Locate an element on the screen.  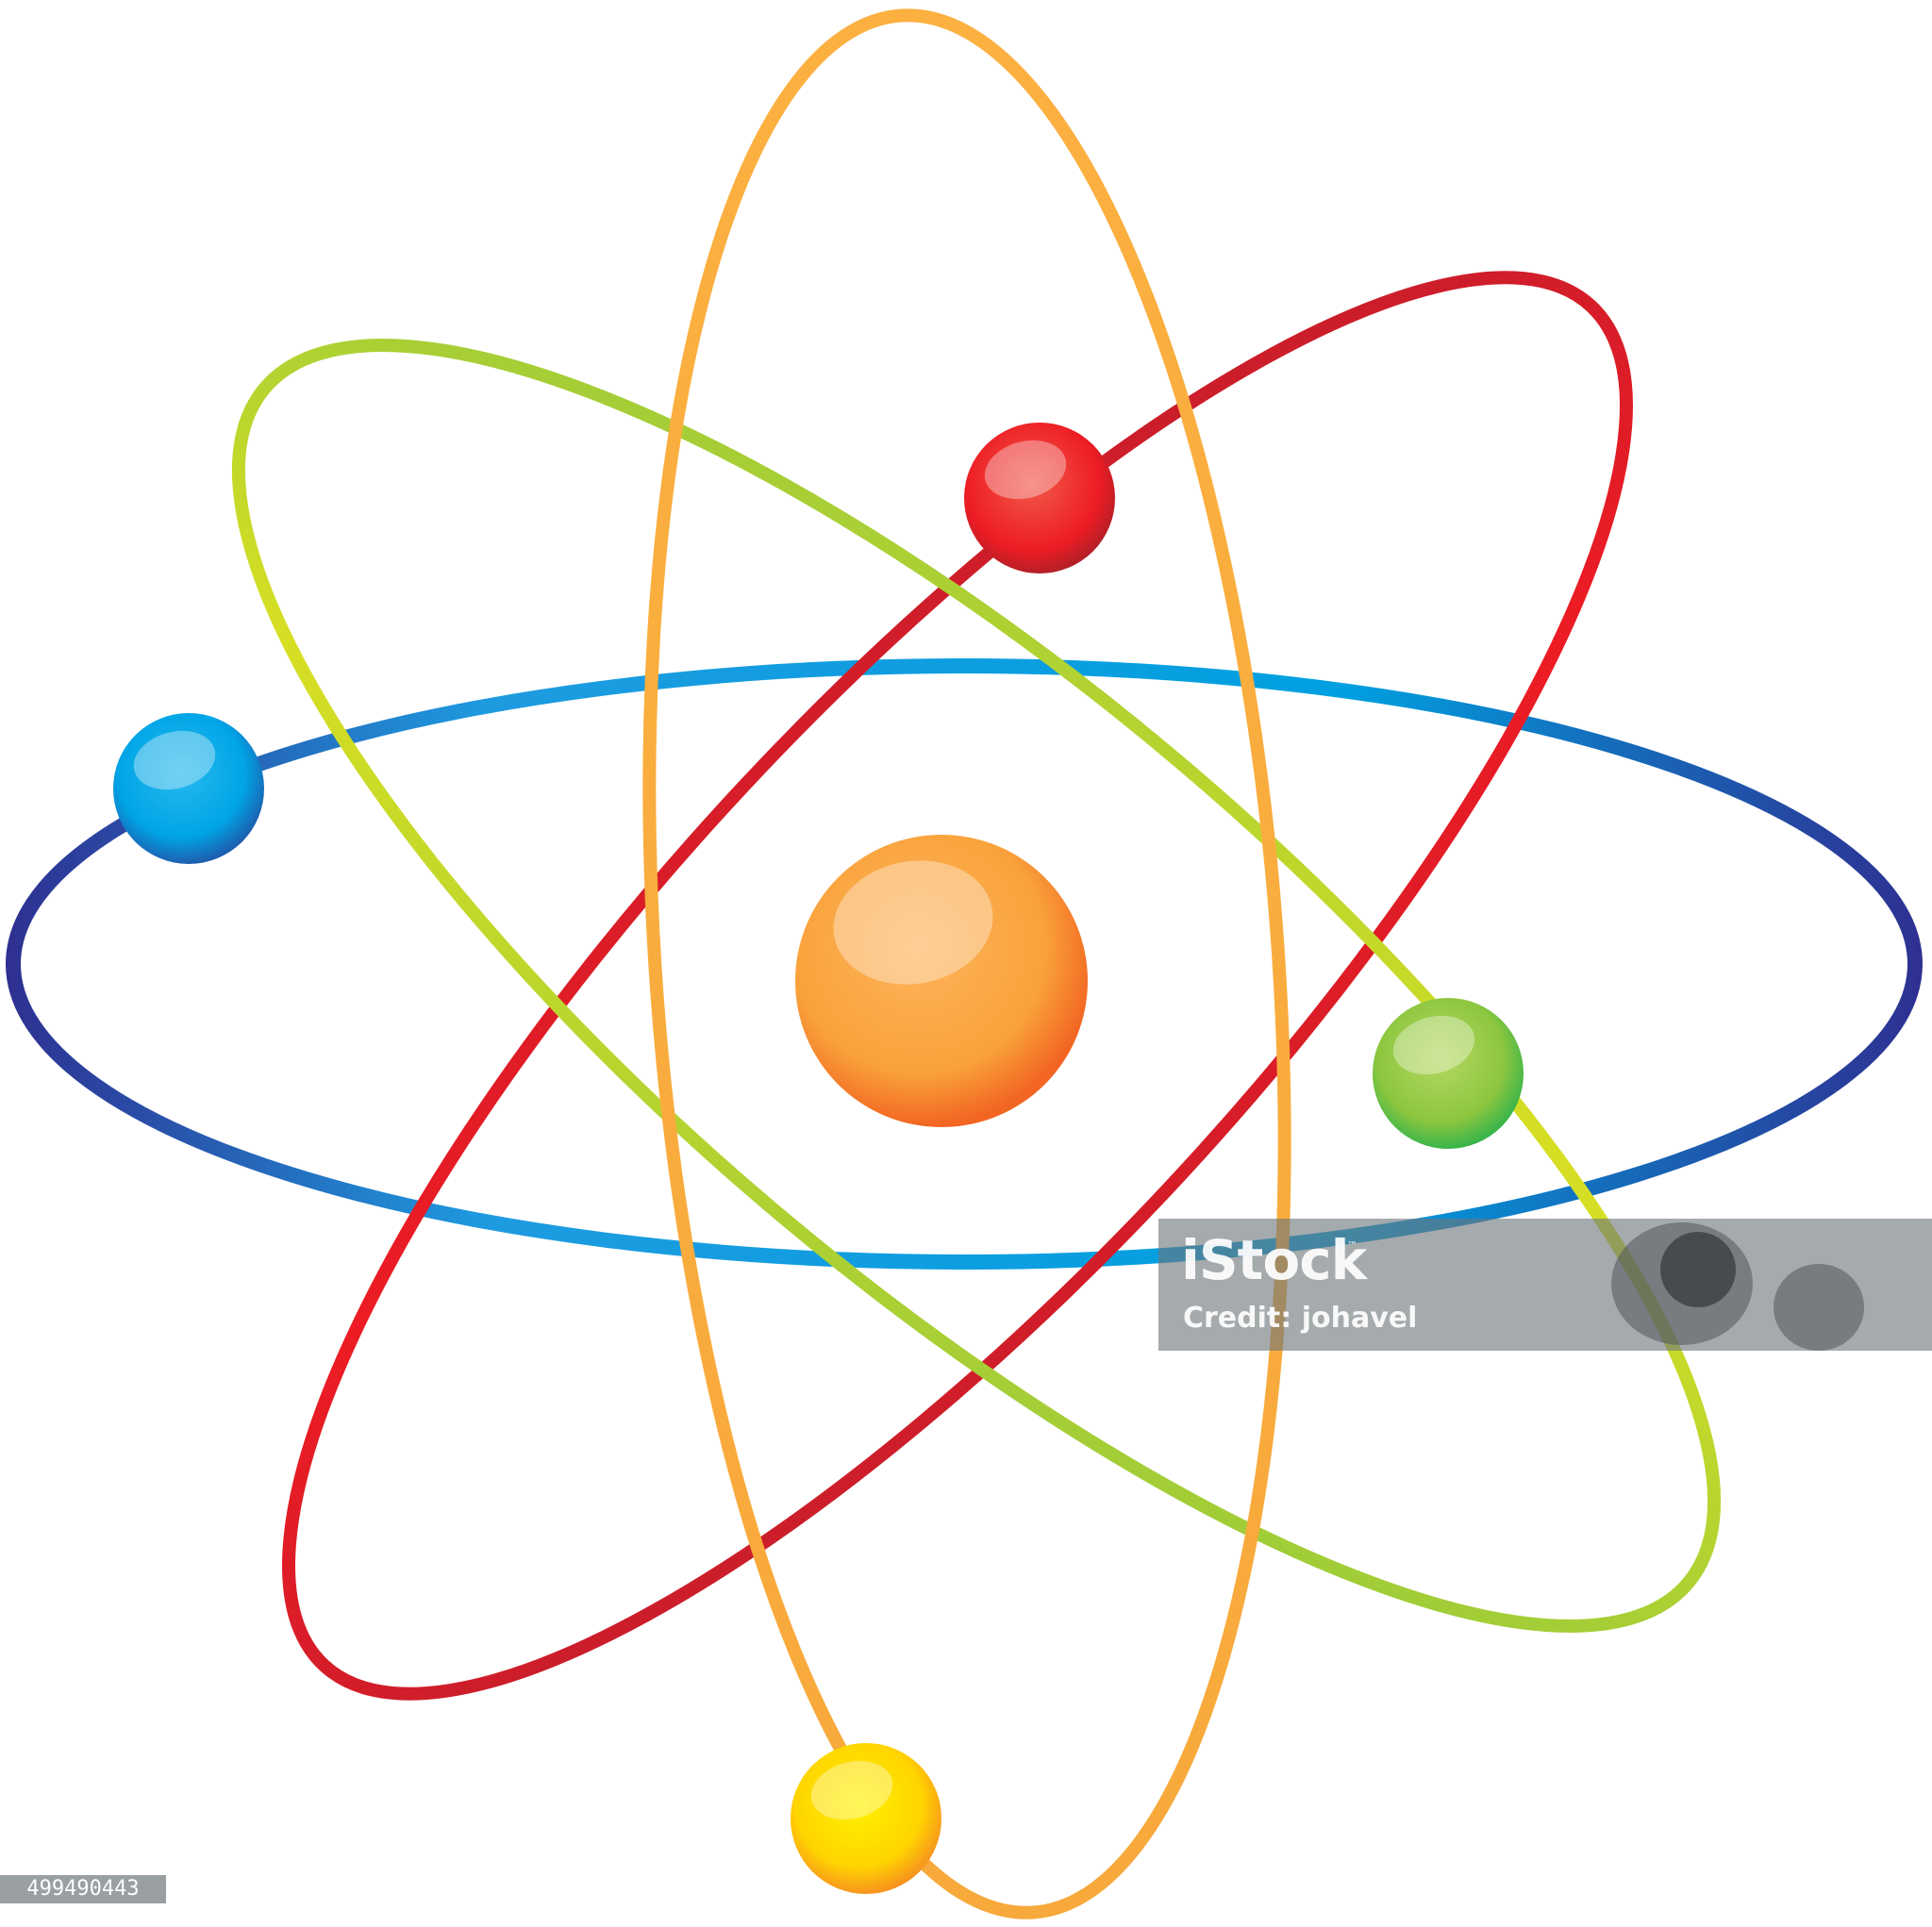
blue-electron is located at coordinates (189, 788).